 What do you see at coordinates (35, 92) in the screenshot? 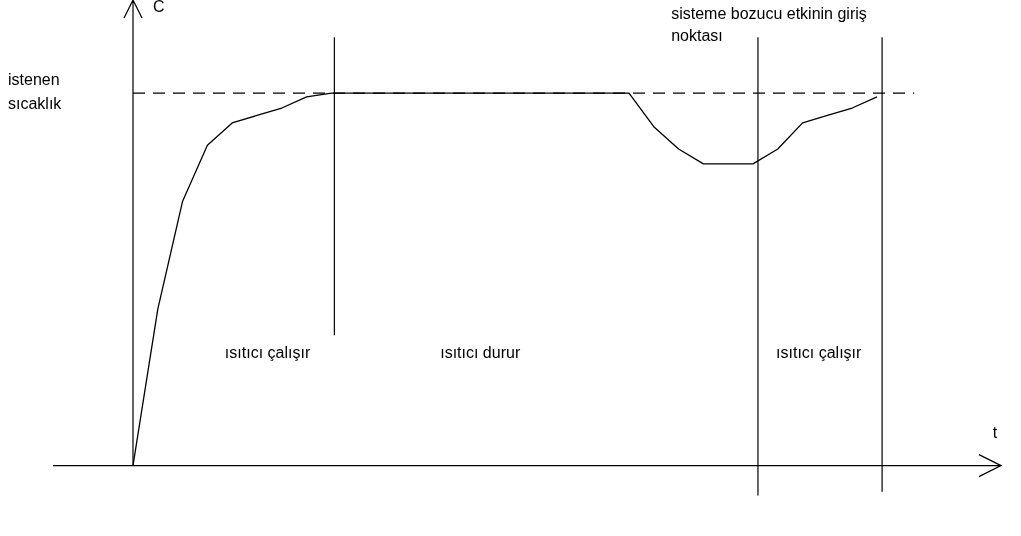
I see `ref-line-label: istenen sıcaklık` at bounding box center [35, 92].